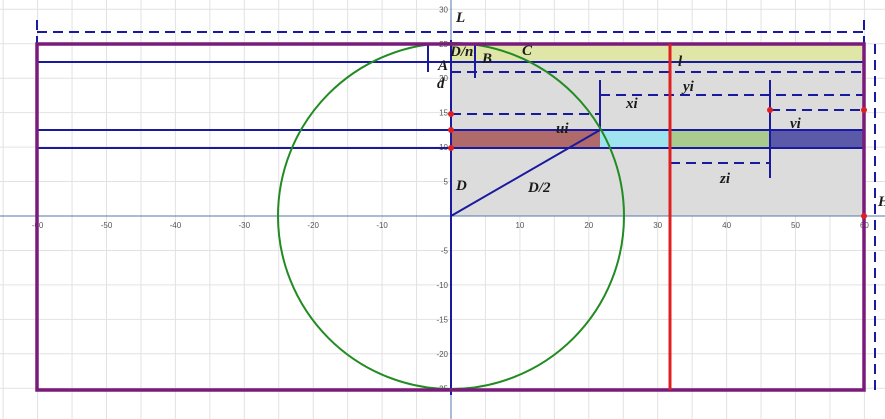 The height and width of the screenshot is (419, 885). Describe the element at coordinates (461, 186) in the screenshot. I see `label: D` at that location.